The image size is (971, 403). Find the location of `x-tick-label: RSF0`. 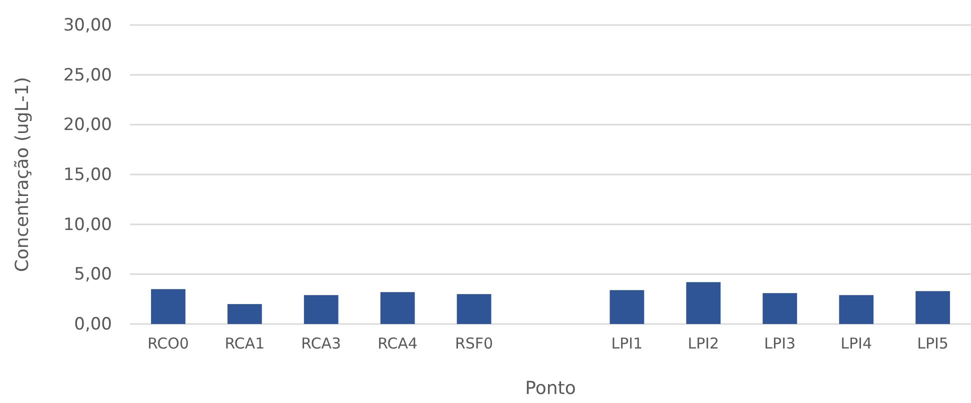

x-tick-label: RSF0 is located at coordinates (474, 343).